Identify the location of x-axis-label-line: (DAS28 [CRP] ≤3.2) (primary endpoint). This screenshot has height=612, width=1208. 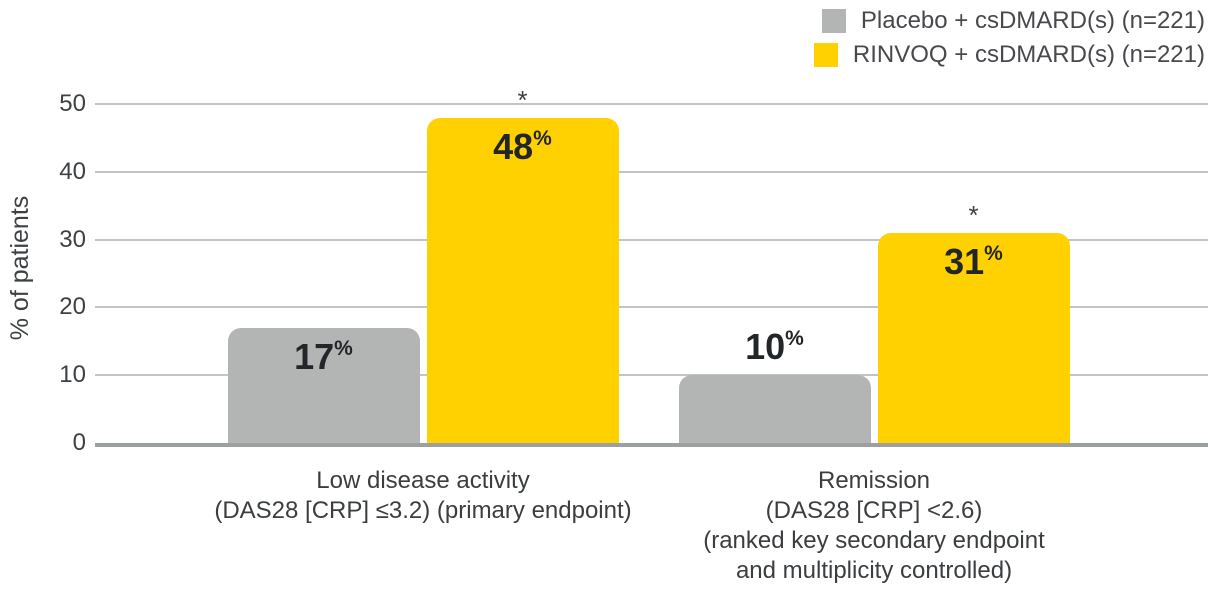
(423, 510).